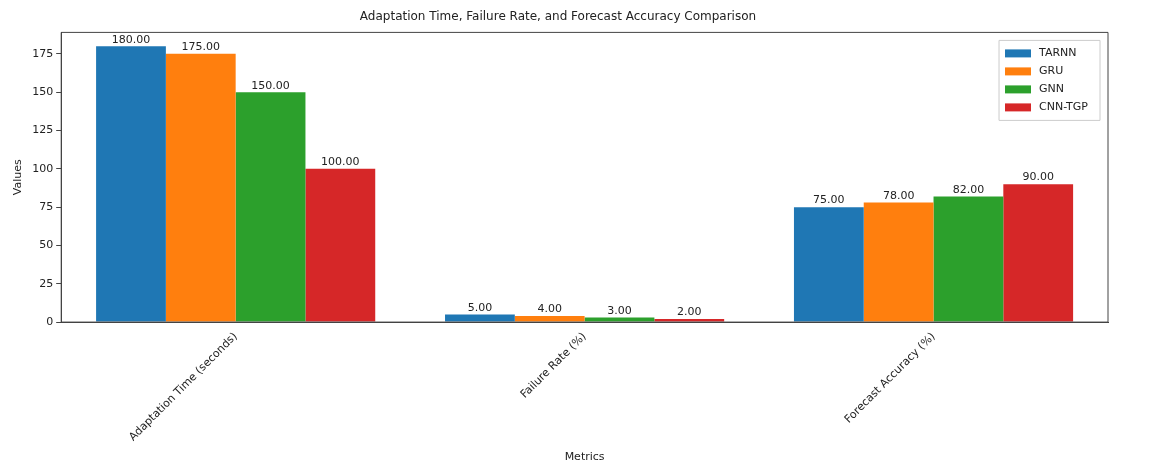 This screenshot has width=1156, height=476. What do you see at coordinates (43, 53) in the screenshot?
I see `y-tick-label: 175` at bounding box center [43, 53].